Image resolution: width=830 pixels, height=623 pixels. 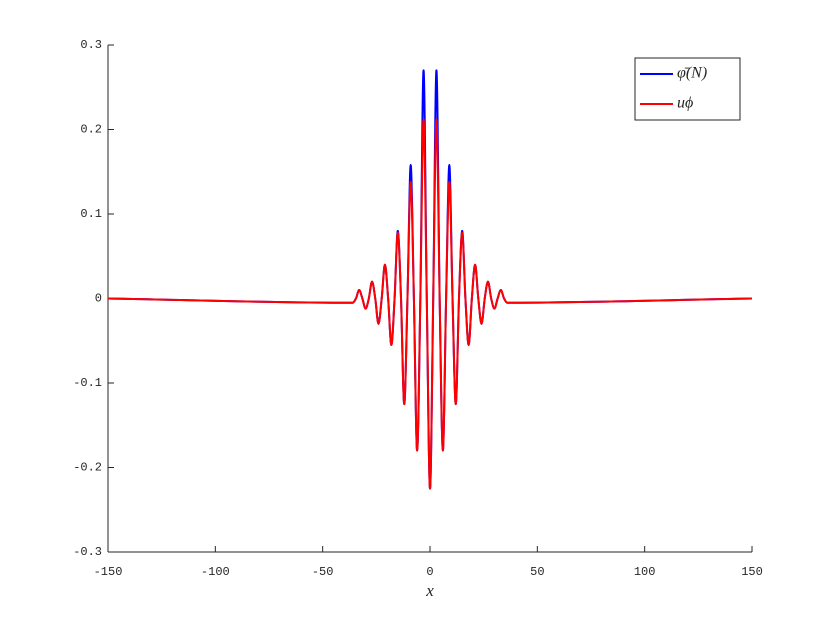 I want to click on x-axis-label: x, so click(x=429, y=590).